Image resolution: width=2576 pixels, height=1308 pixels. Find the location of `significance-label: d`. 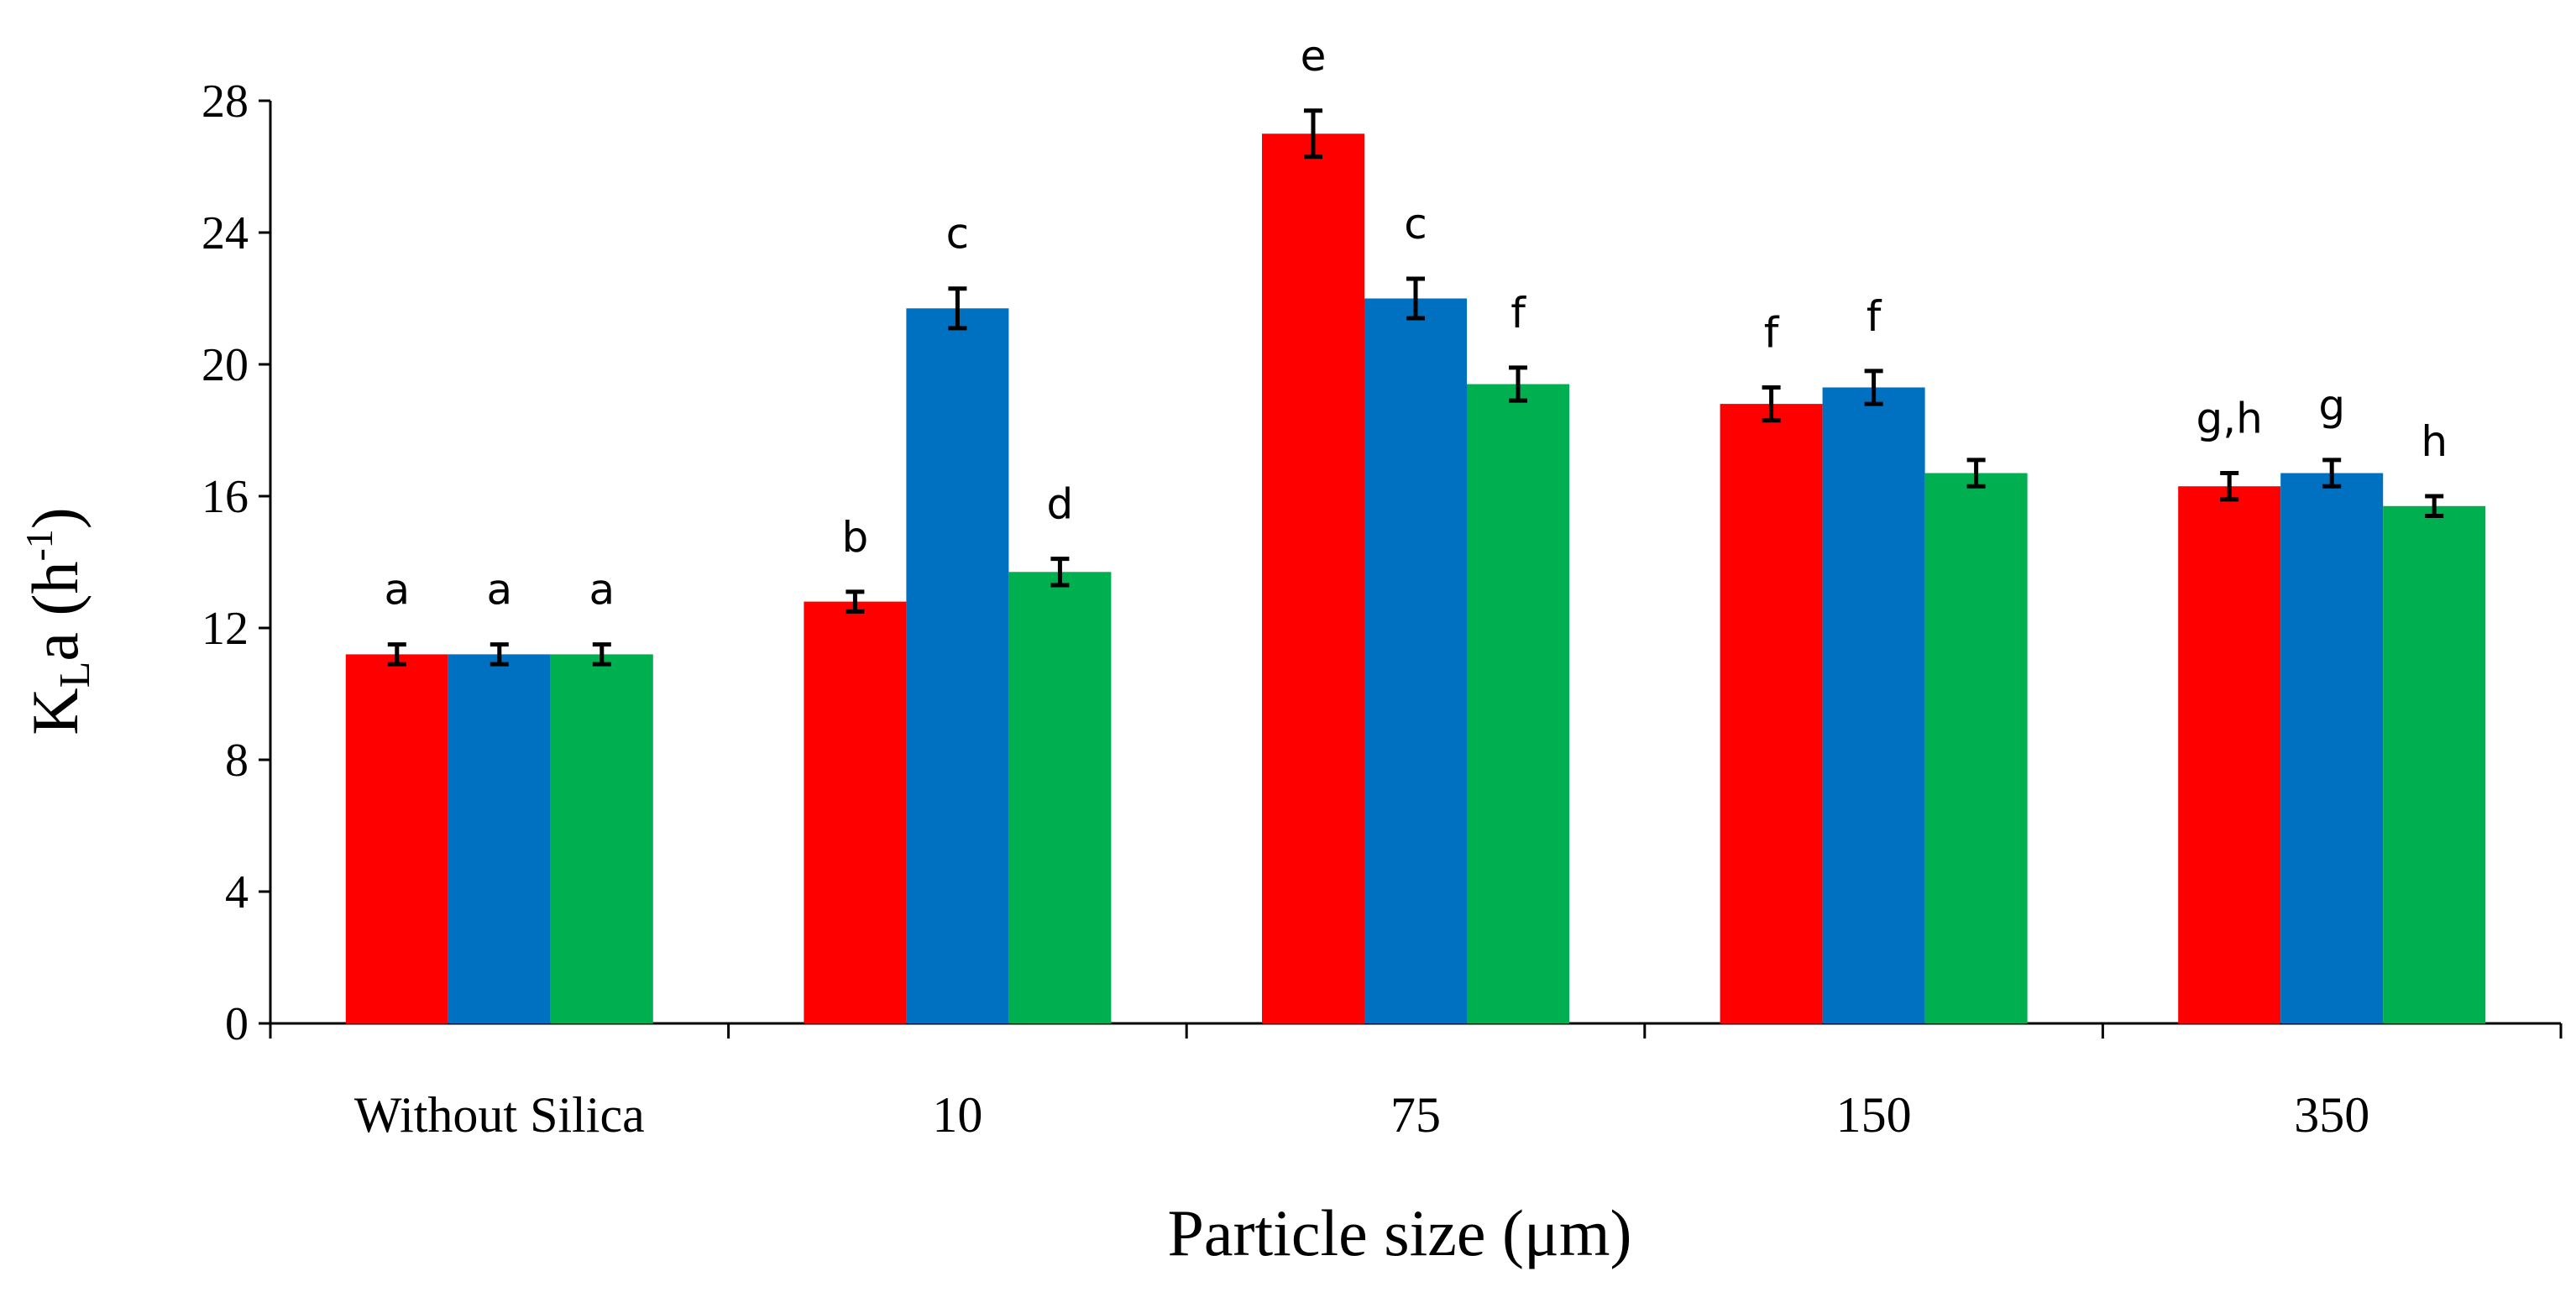

significance-label: d is located at coordinates (1060, 505).